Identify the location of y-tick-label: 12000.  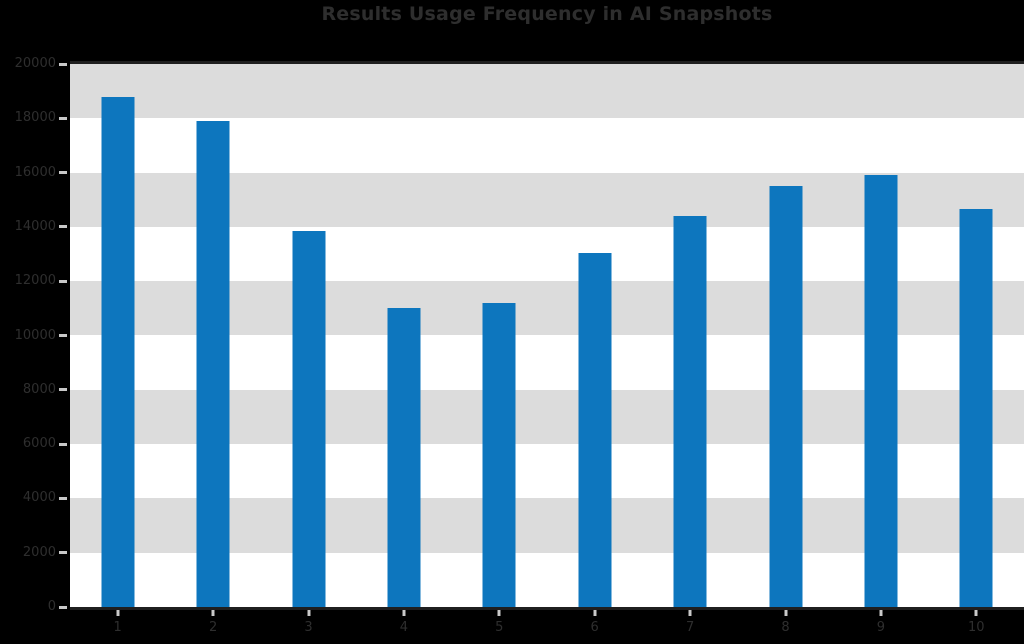
(35, 281).